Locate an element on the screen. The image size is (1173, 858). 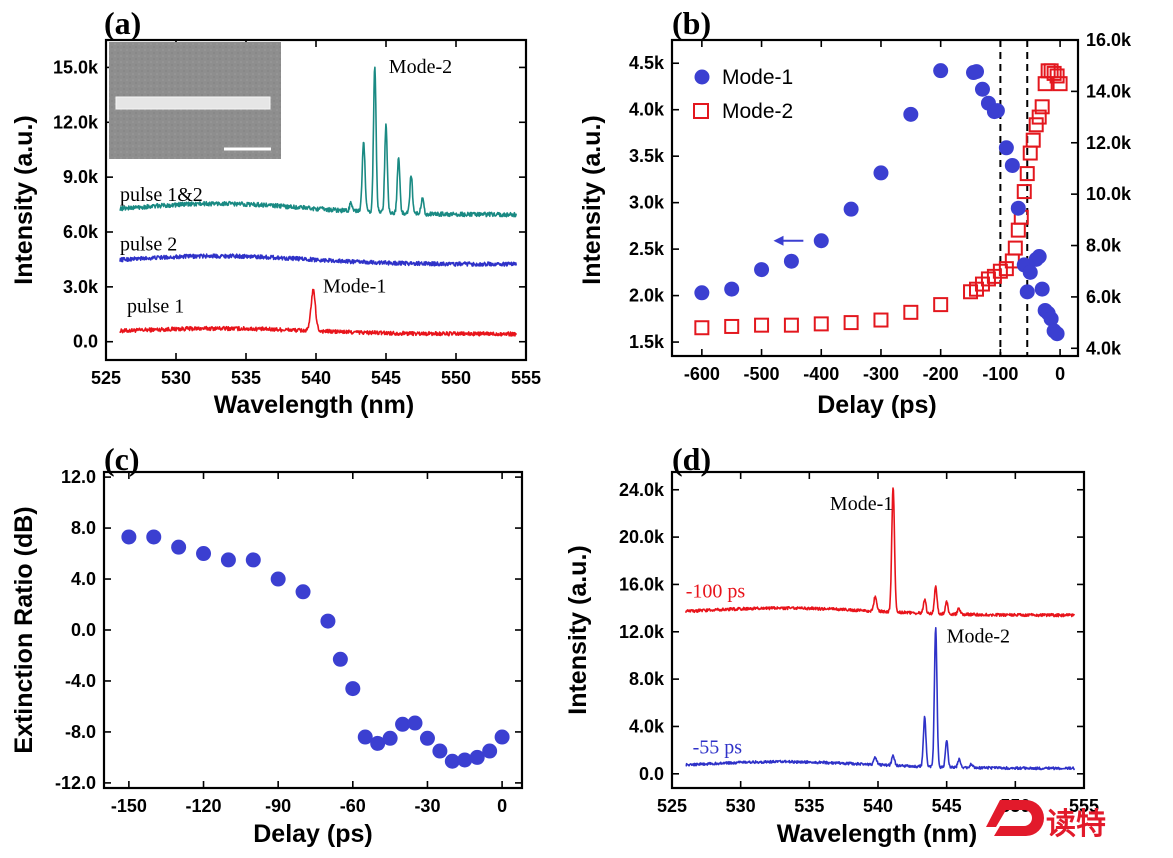
panel-c-series is located at coordinates (315, 649).